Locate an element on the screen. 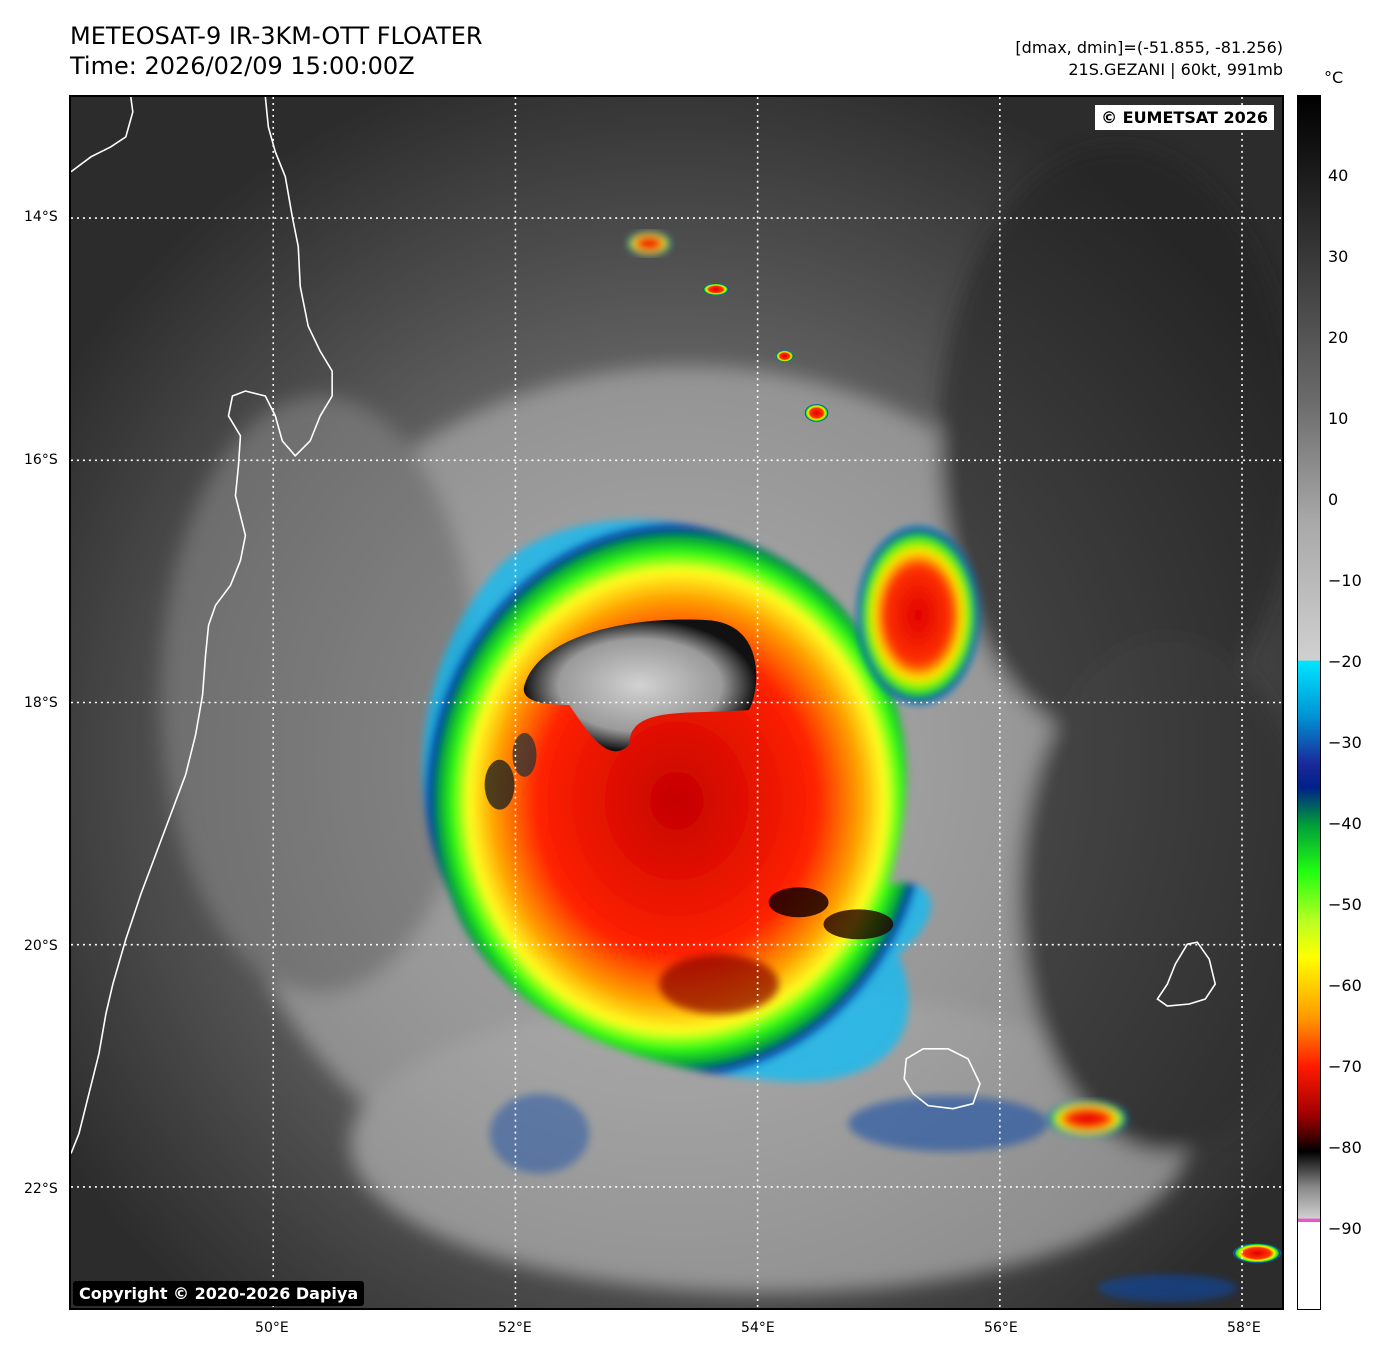 Image resolution: width=1388 pixels, height=1359 pixels. colorbar-tick-label: −80 is located at coordinates (1345, 1147).